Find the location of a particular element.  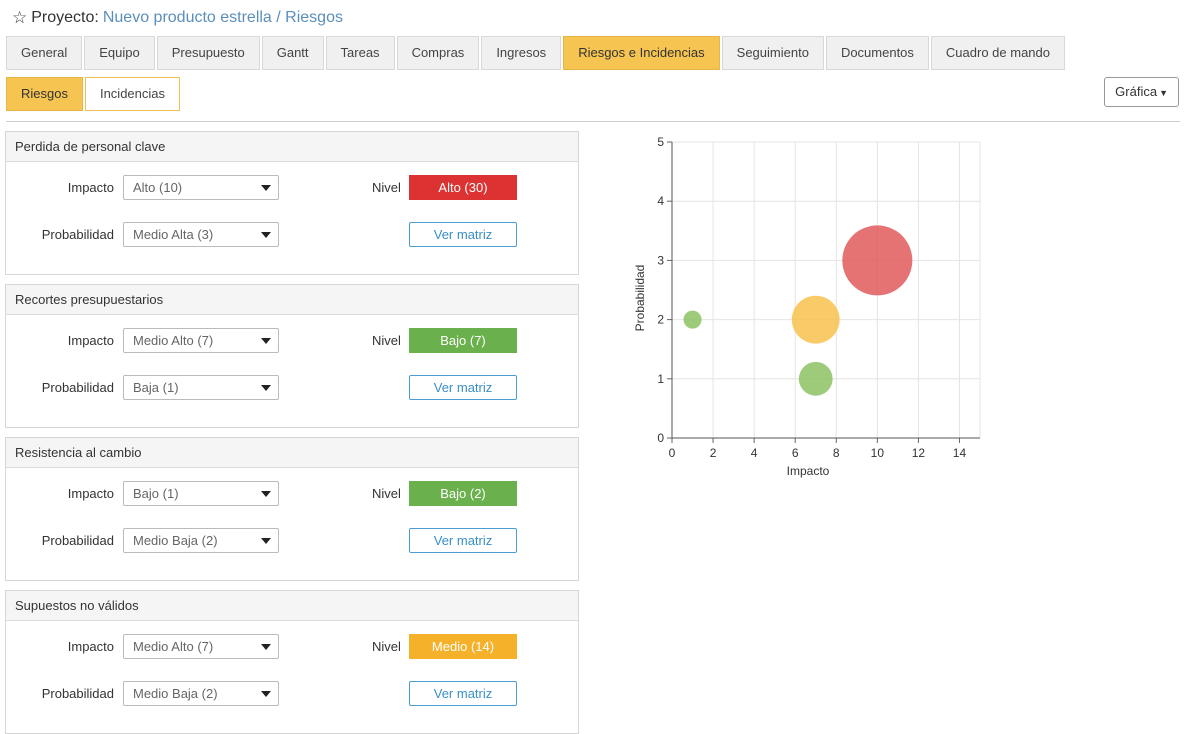

x-axis-label: Impacto is located at coordinates (808, 471).